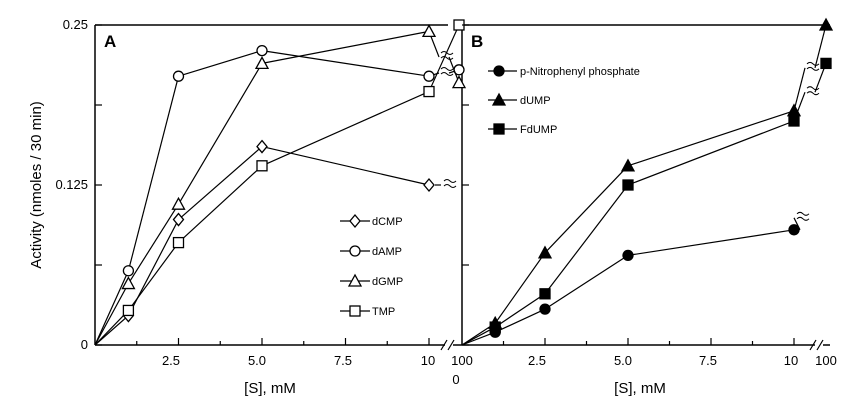 The height and width of the screenshot is (402, 848). What do you see at coordinates (75, 24) in the screenshot?
I see `panel-a-y-tick-label: 0.25` at bounding box center [75, 24].